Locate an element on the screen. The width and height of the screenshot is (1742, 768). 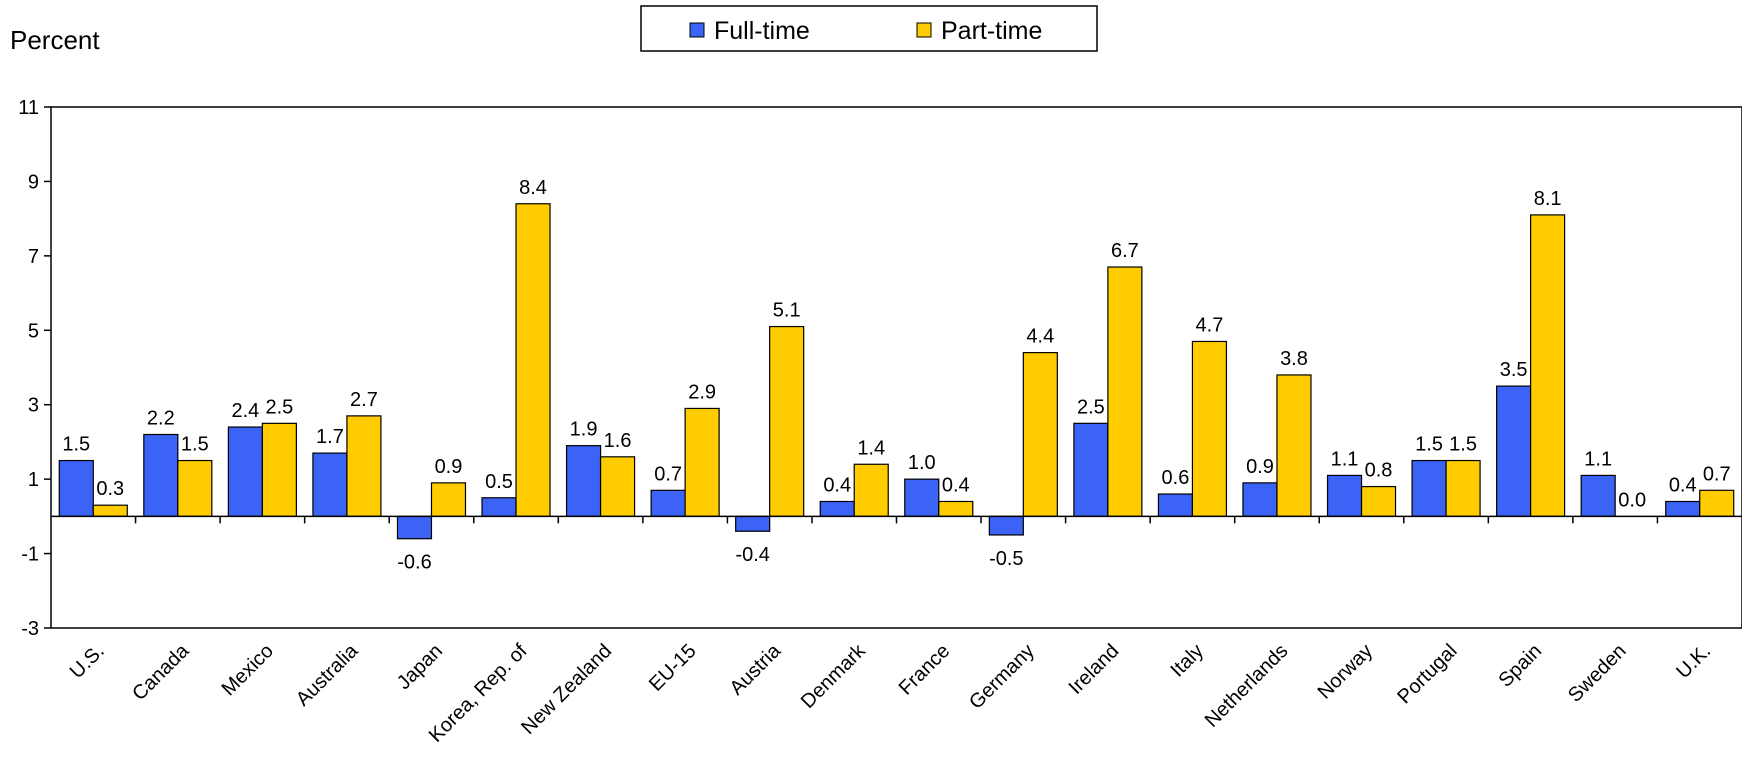
x-tick-label-portugal: Portugal is located at coordinates (1427, 674).